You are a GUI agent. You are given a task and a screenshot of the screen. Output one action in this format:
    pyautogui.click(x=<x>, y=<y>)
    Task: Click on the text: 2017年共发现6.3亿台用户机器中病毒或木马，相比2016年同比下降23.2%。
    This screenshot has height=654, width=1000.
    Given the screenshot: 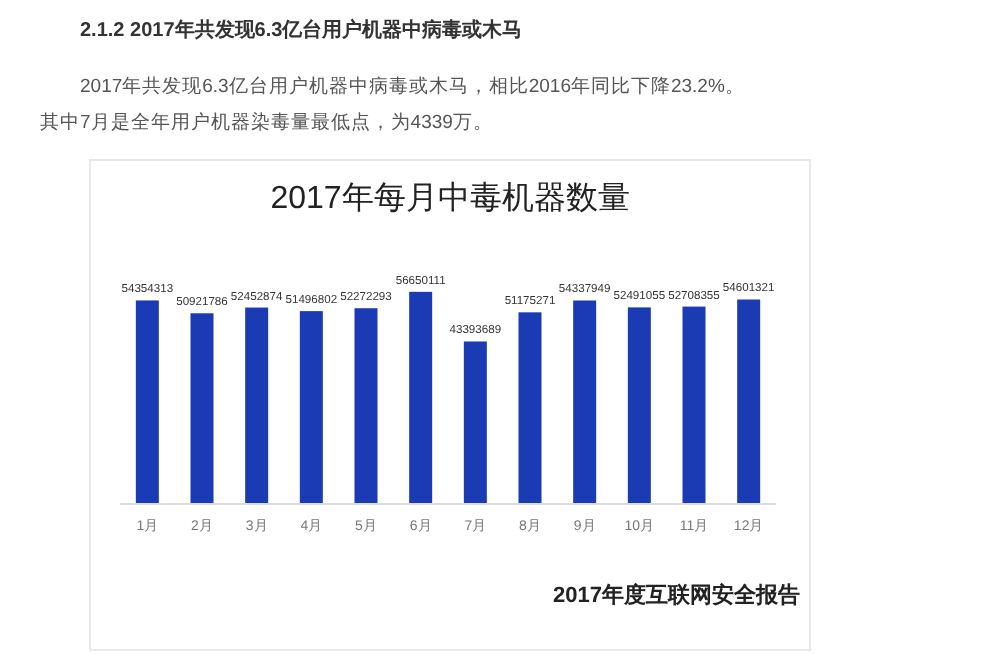 What is the action you would take?
    pyautogui.click(x=412, y=86)
    